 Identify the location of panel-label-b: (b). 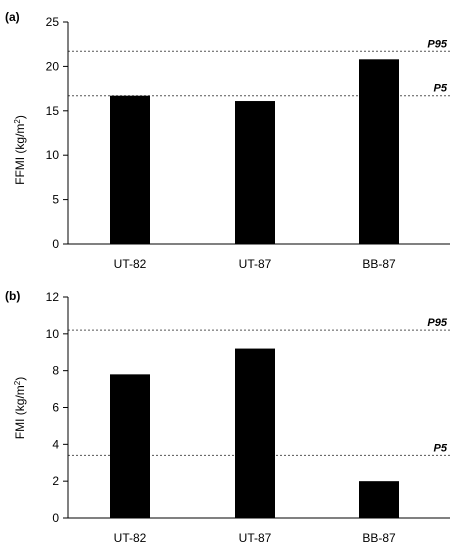
(12, 296).